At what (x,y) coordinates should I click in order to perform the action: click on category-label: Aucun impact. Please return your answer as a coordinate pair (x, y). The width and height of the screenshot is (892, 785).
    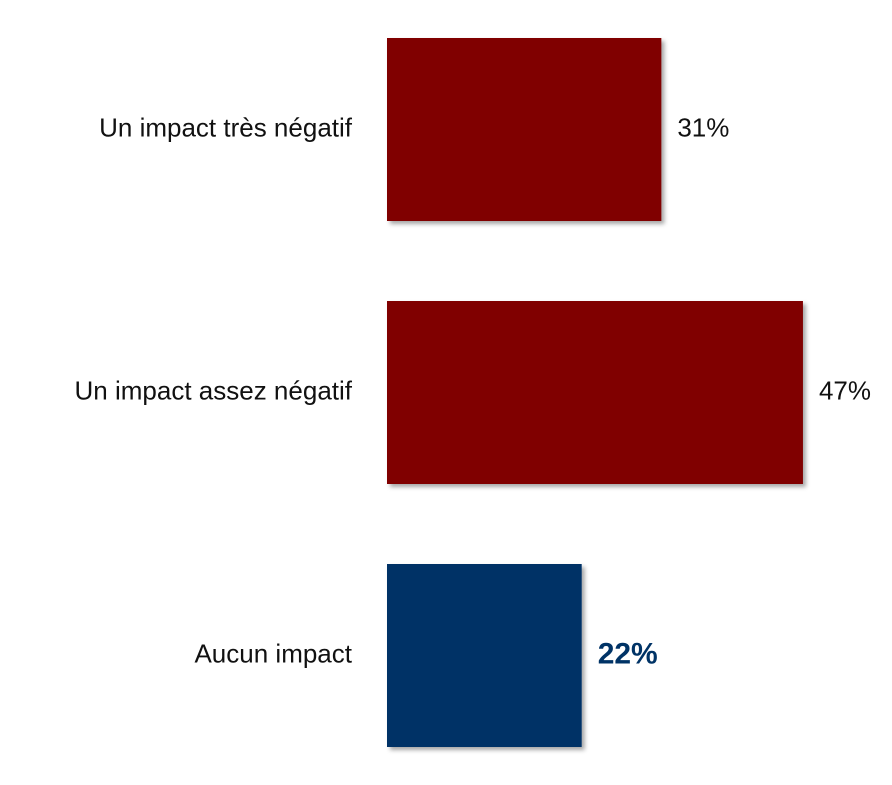
    Looking at the image, I should click on (273, 653).